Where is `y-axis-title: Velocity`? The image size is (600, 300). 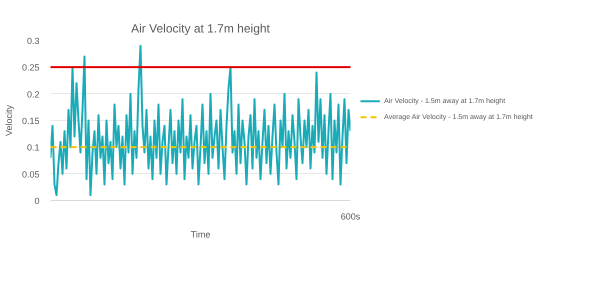 y-axis-title: Velocity is located at coordinates (9, 120).